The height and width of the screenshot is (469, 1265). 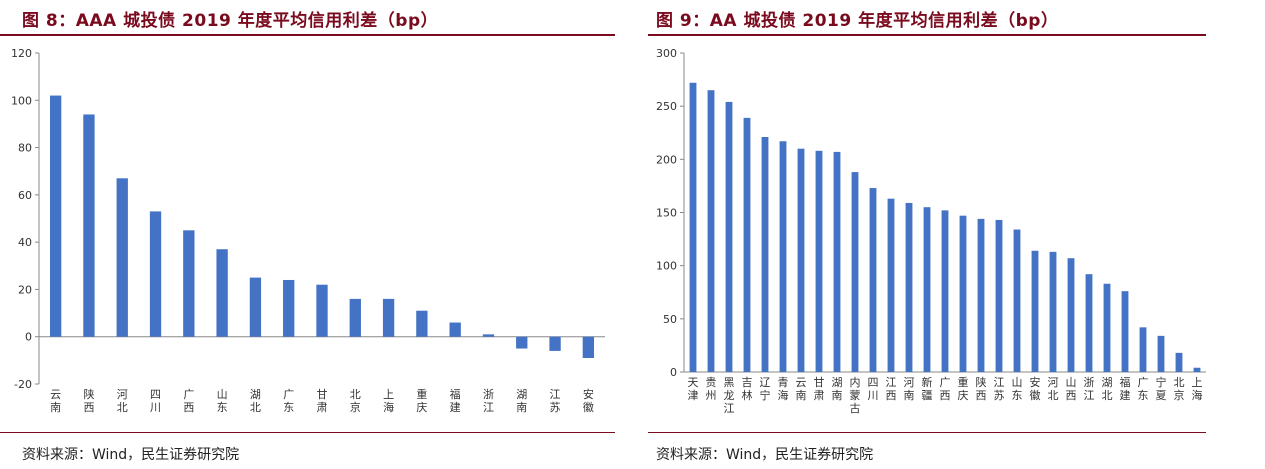 What do you see at coordinates (891, 389) in the screenshot?
I see `x-tick-label: 江西` at bounding box center [891, 389].